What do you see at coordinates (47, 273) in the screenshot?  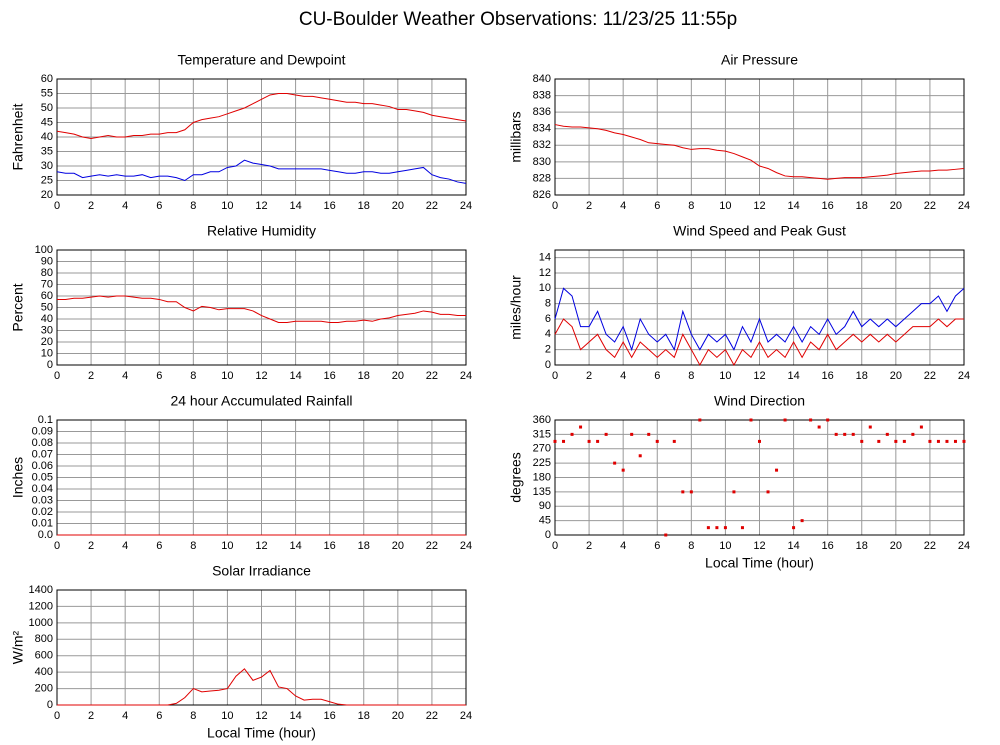 I see `y-tick-label: 80` at bounding box center [47, 273].